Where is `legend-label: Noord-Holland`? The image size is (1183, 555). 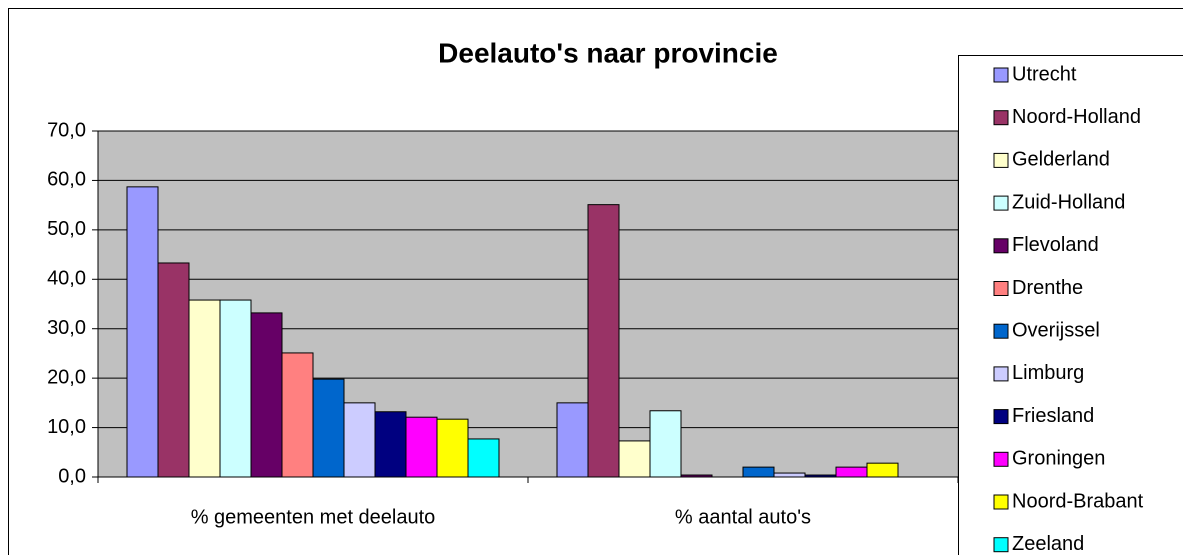
legend-label: Noord-Holland is located at coordinates (1076, 117).